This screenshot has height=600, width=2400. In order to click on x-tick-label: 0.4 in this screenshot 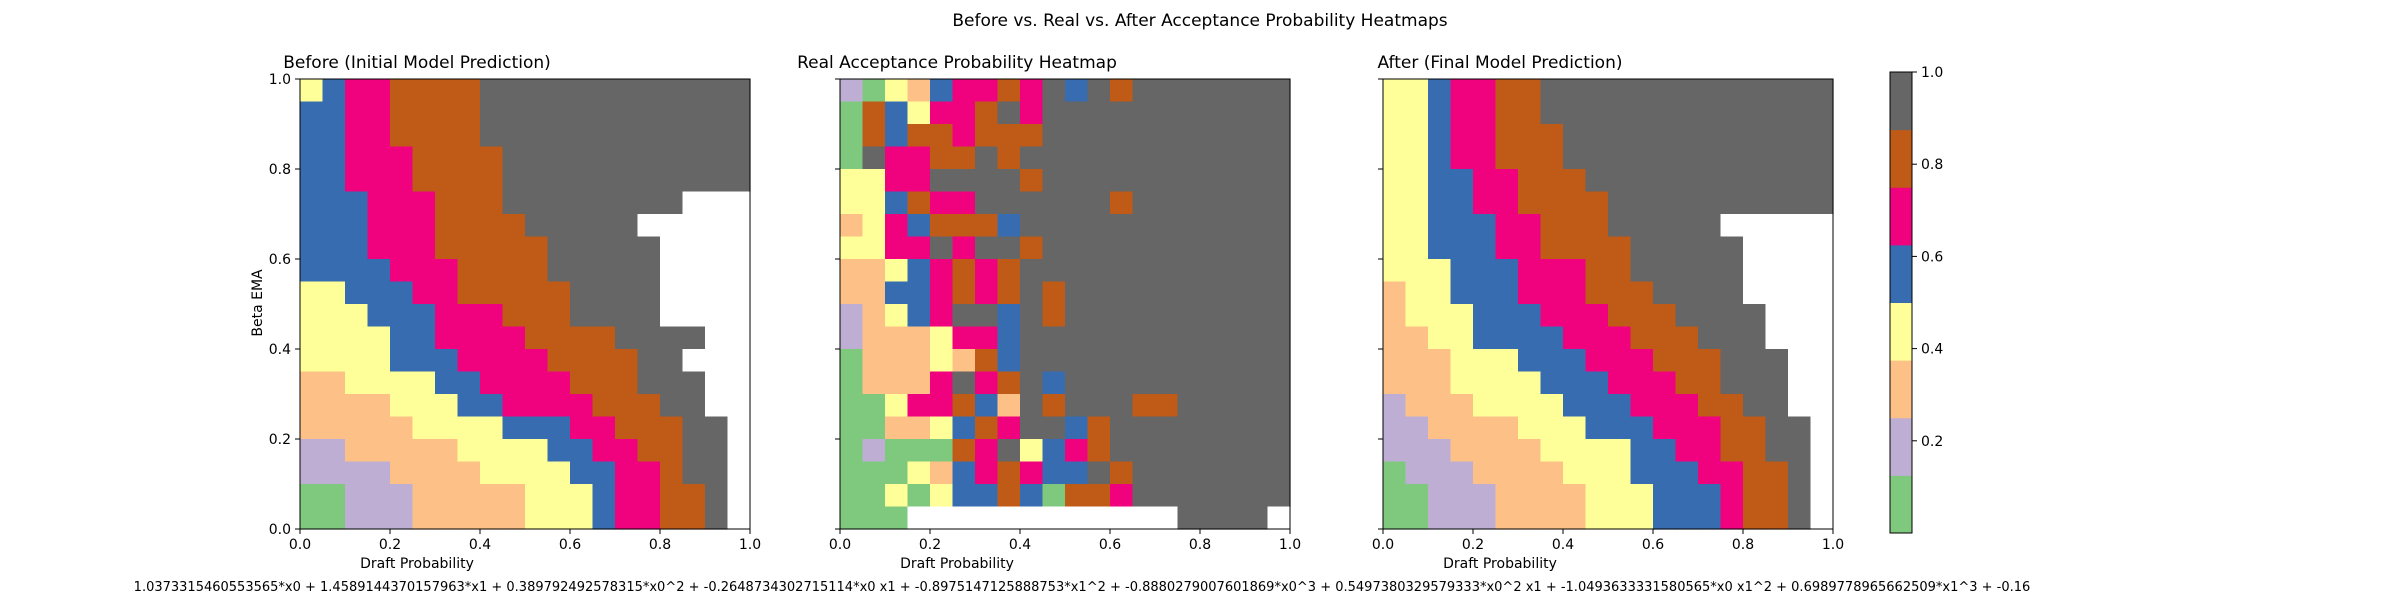, I will do `click(480, 545)`.